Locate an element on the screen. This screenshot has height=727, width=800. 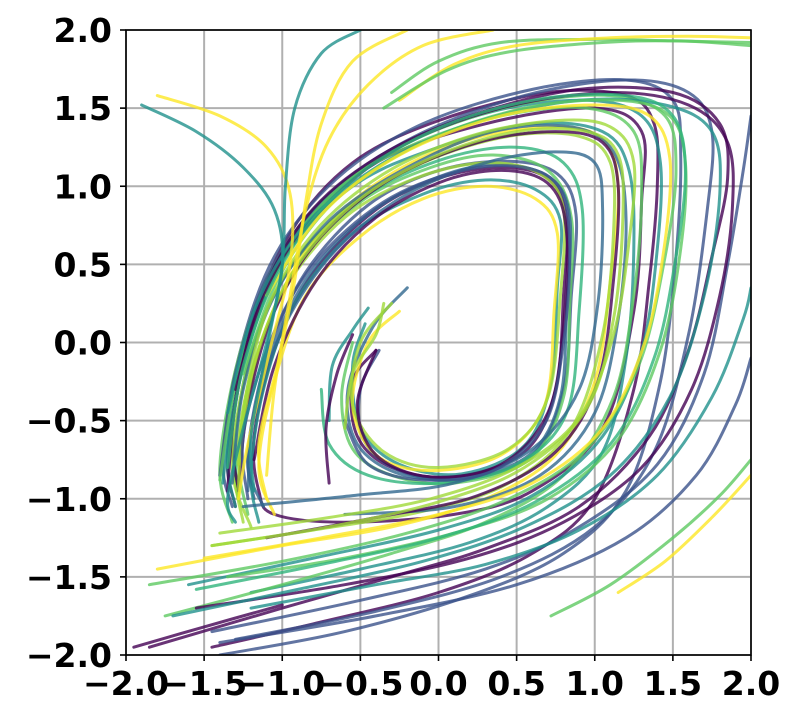
y-tick-label: 2.0 is located at coordinates (83, 30).